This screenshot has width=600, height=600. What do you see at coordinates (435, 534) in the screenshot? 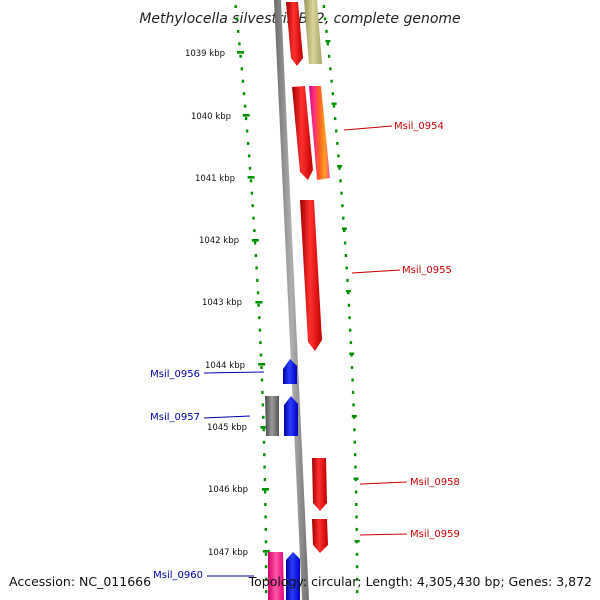
I see `gene-label-msil-0959: Msil_0959` at bounding box center [435, 534].